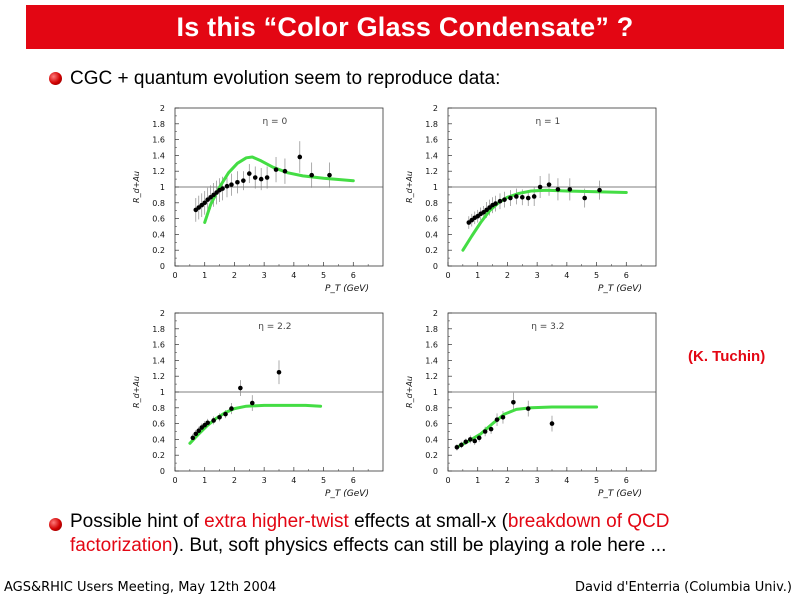 Image resolution: width=800 pixels, height=600 pixels. Describe the element at coordinates (370, 533) in the screenshot. I see `bullet2-highlight-2: breakdown of QCD factorization` at that location.